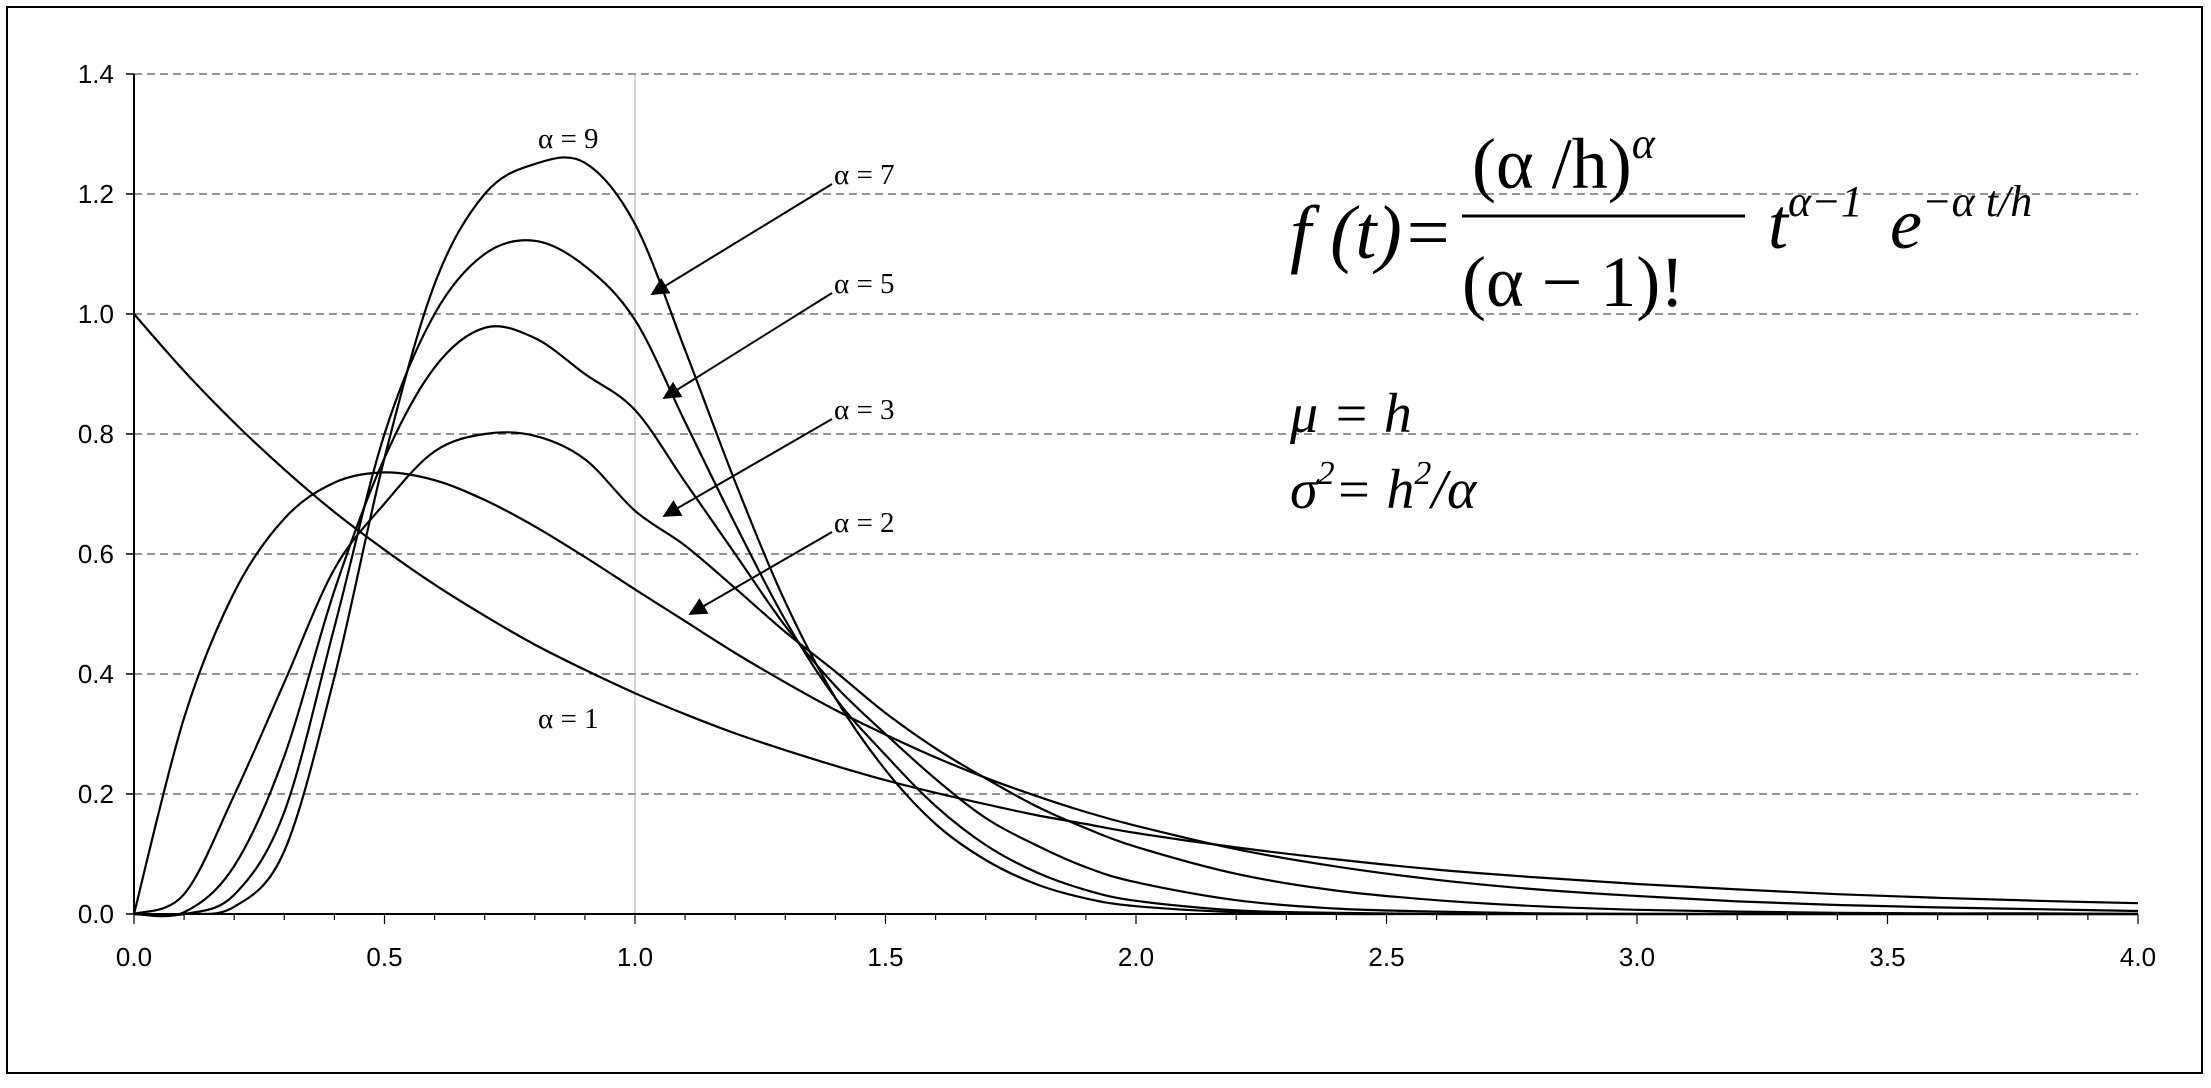  I want to click on x-tick-label: 4.0, so click(2138, 957).